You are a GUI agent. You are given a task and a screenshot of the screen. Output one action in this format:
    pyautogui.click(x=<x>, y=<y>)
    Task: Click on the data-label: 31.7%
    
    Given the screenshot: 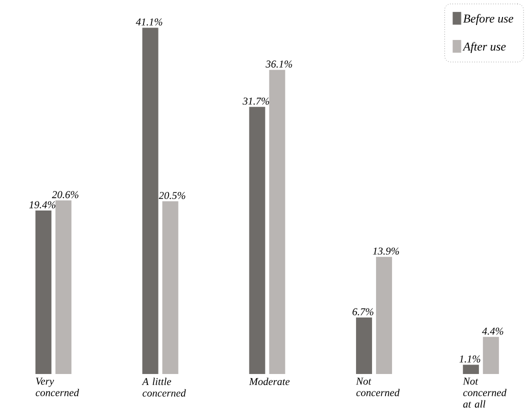 What is the action you would take?
    pyautogui.click(x=256, y=101)
    